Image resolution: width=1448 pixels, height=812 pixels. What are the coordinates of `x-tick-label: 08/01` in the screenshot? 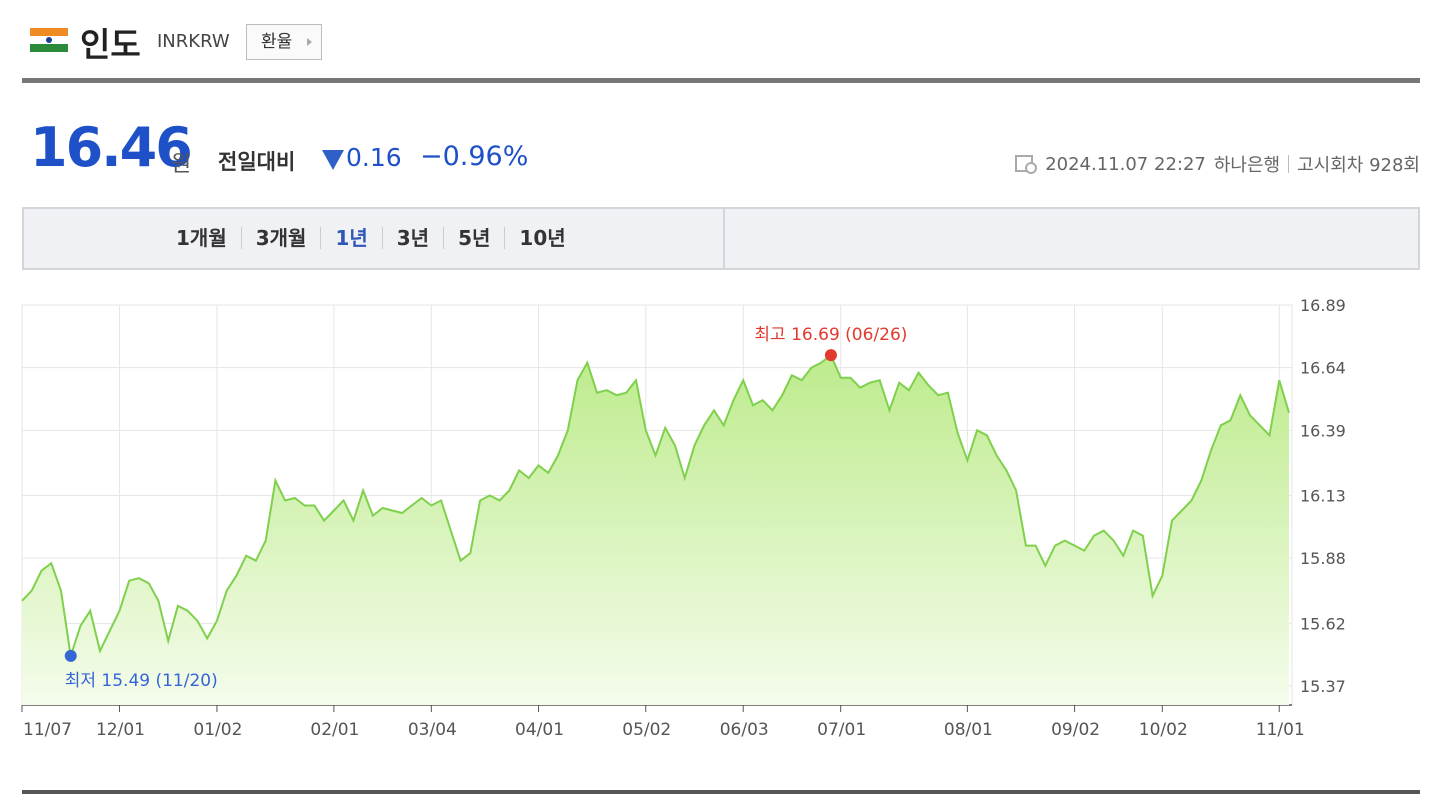 It's located at (968, 730).